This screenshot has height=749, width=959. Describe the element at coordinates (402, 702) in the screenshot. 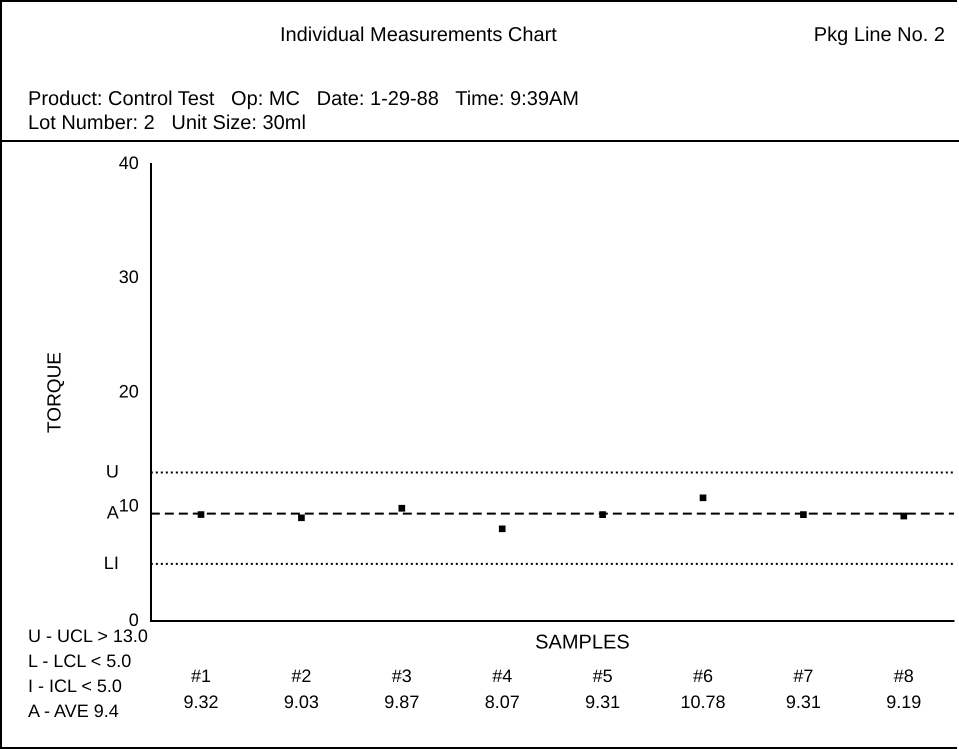

I see `data-label: 9.87` at that location.